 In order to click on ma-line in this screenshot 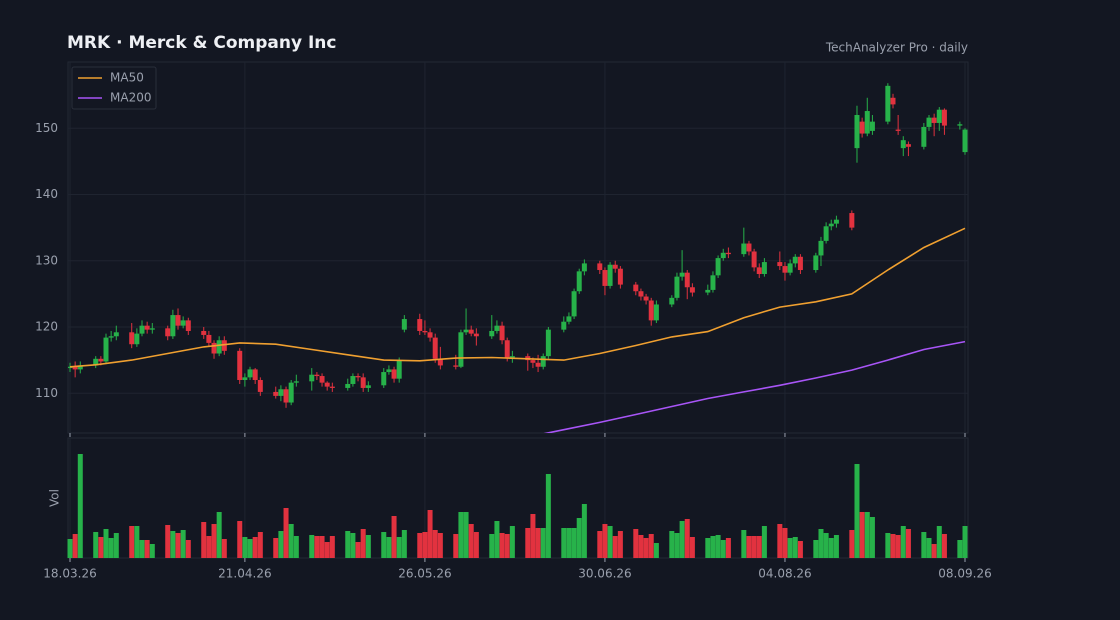, I will do `click(754, 386)`.